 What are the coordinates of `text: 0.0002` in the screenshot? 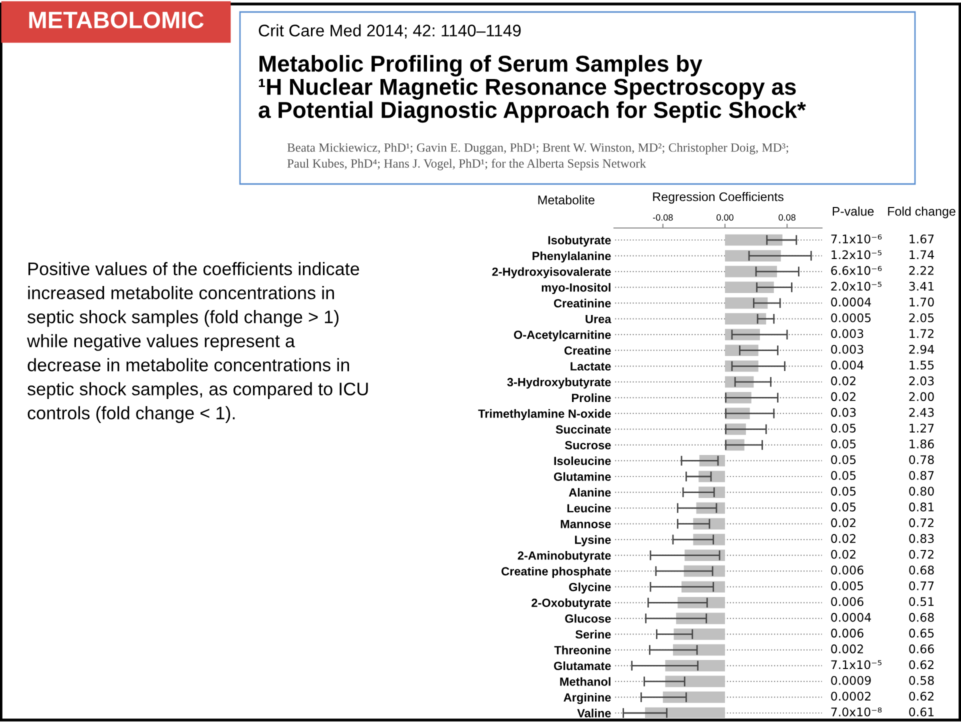 It's located at (850, 696).